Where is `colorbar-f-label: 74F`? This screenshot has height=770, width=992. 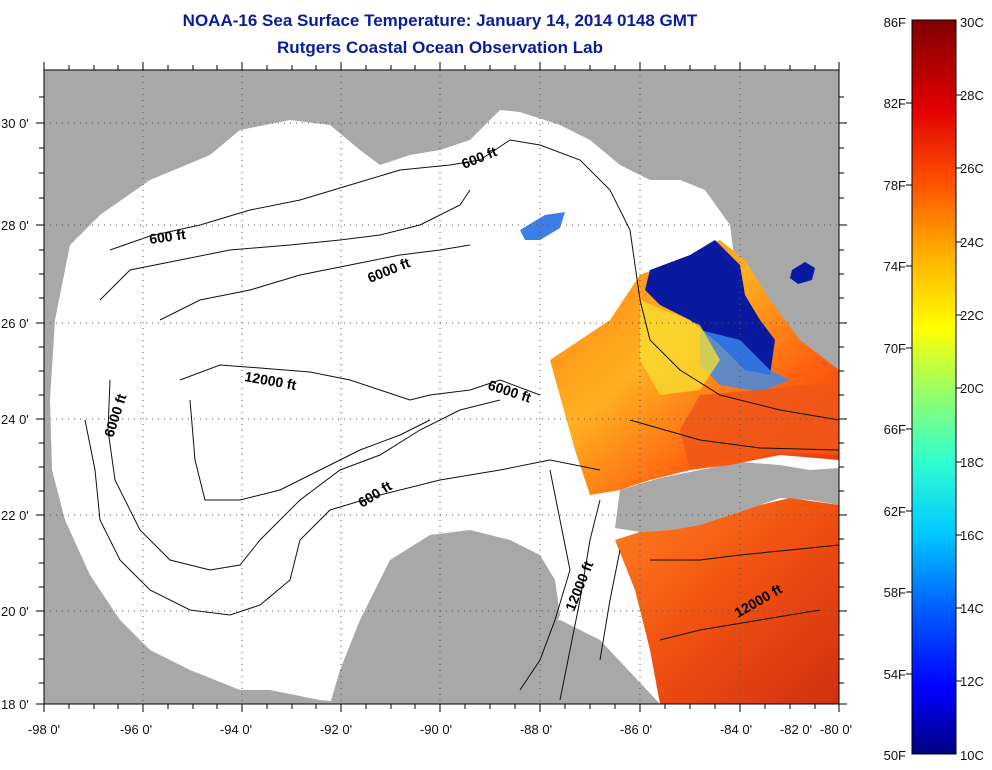 colorbar-f-label: 74F is located at coordinates (895, 266).